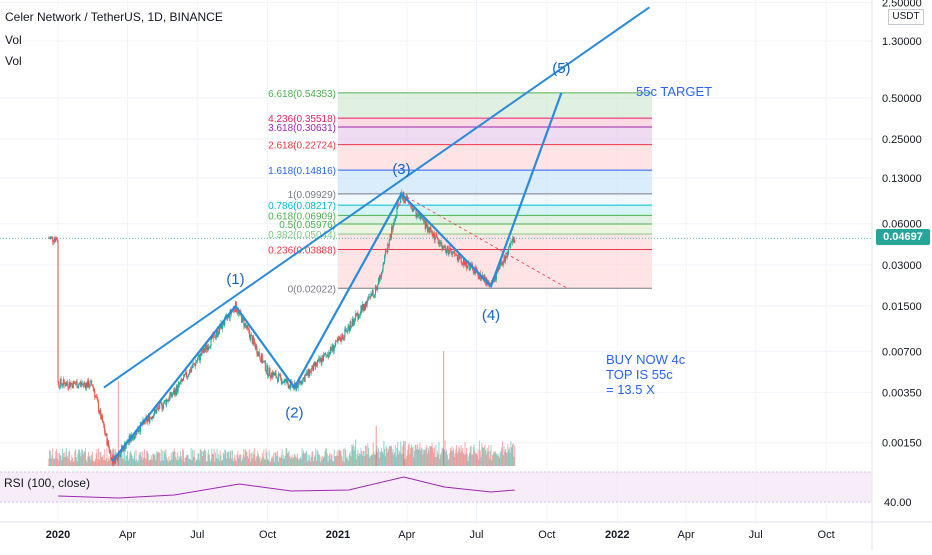 The image size is (932, 555). What do you see at coordinates (13, 61) in the screenshot?
I see `volume-indicator-label-2: Vol` at bounding box center [13, 61].